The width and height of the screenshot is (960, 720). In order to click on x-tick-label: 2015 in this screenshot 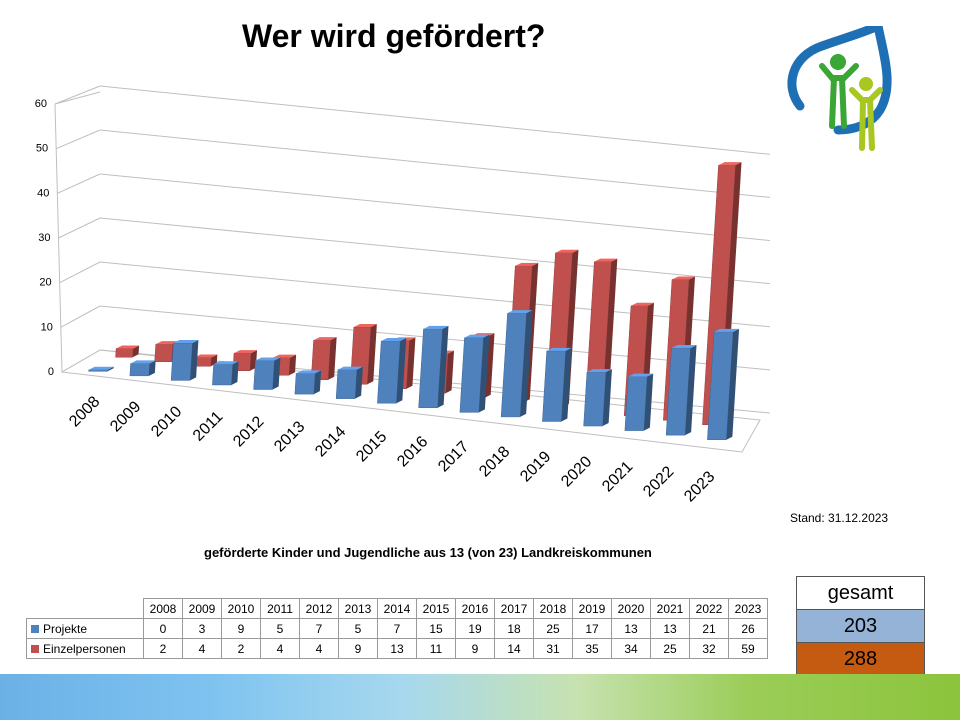, I will do `click(371, 446)`.